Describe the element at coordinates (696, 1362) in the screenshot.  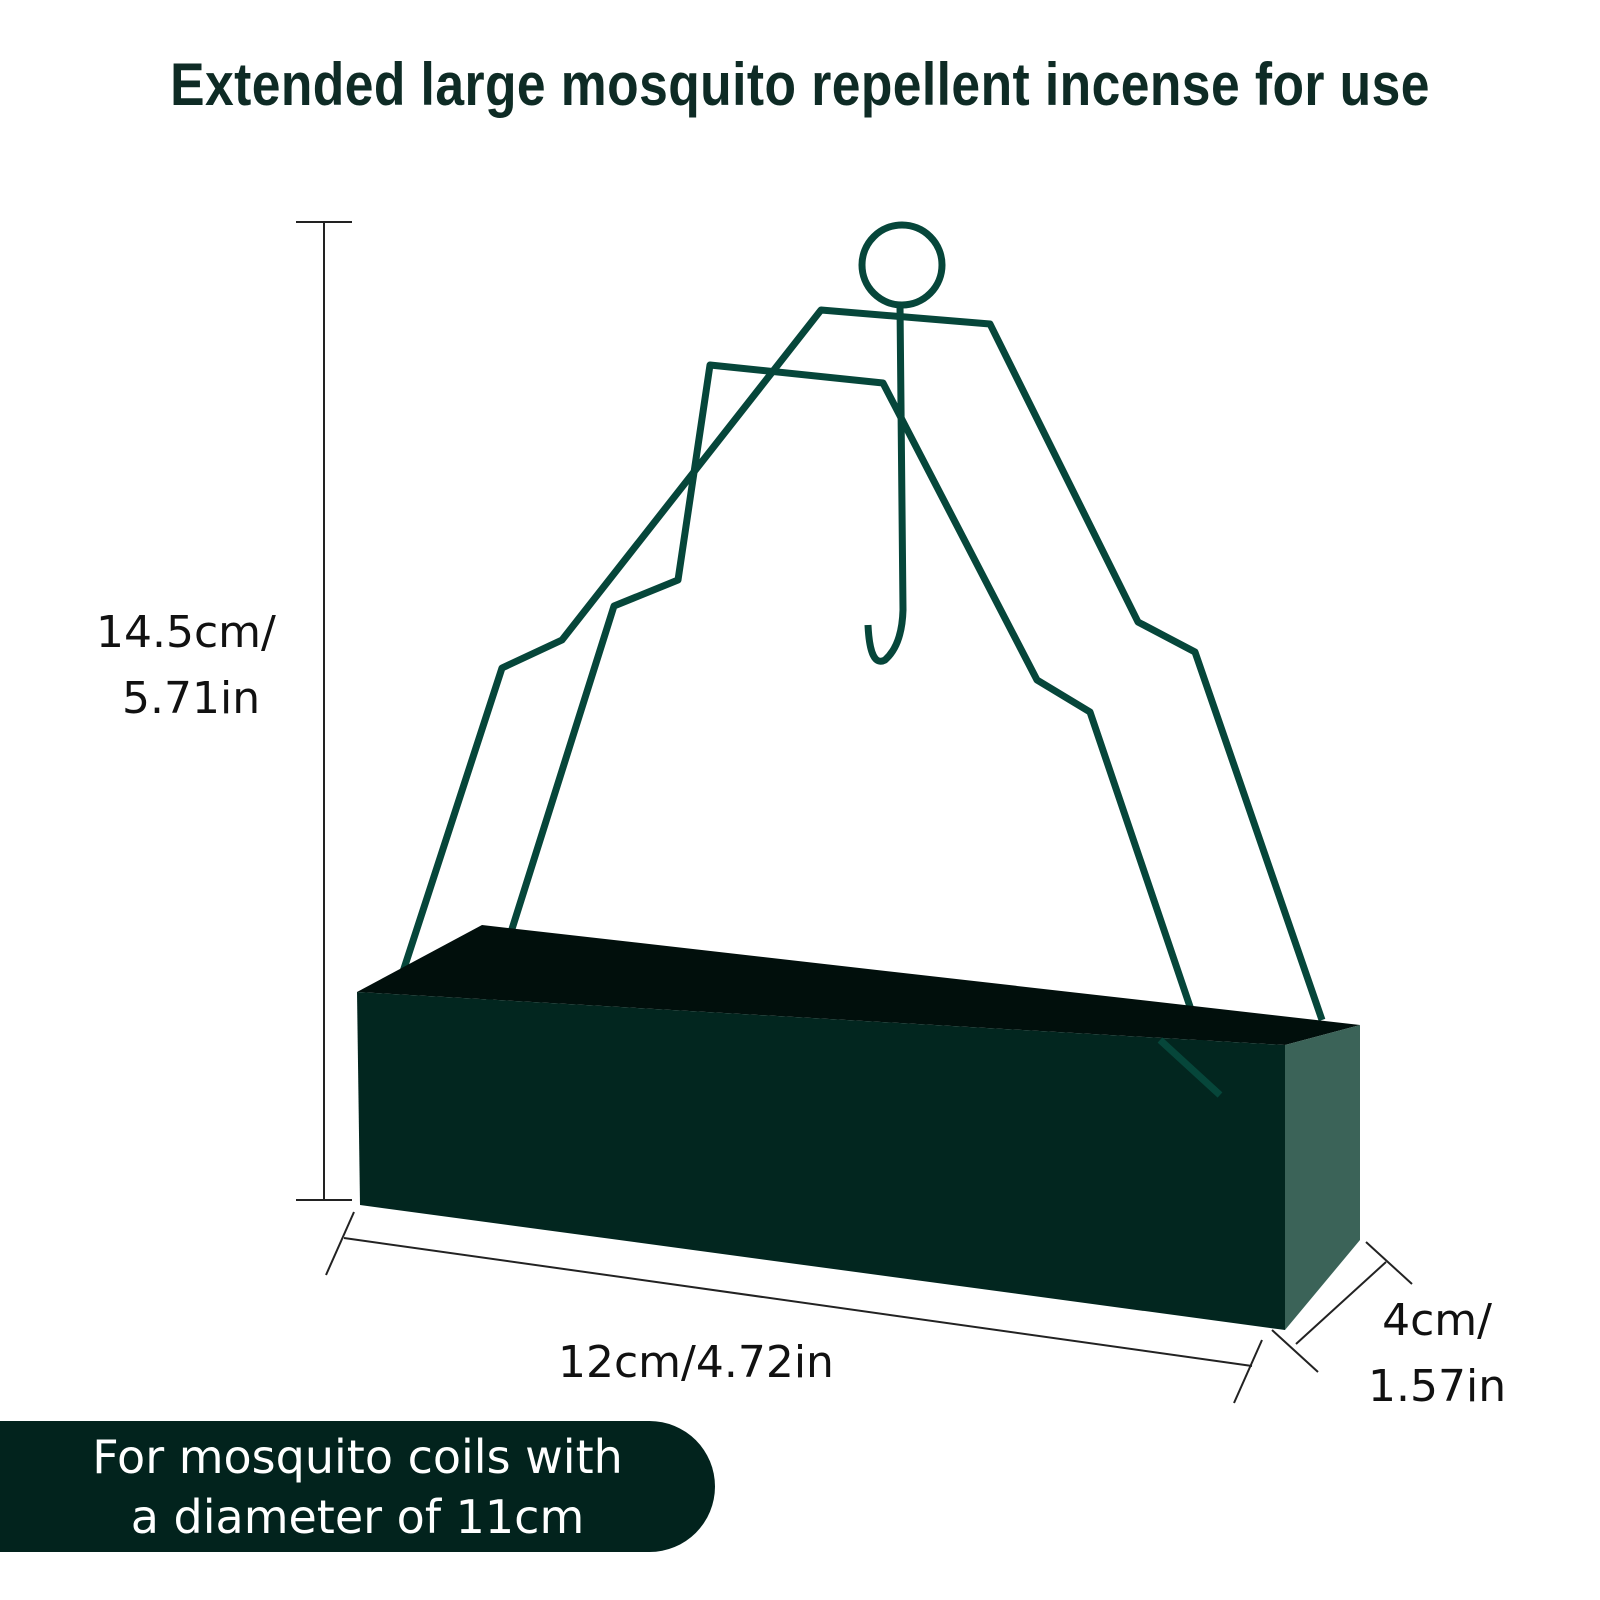
I see `width-label: 12cm/4.72in` at that location.